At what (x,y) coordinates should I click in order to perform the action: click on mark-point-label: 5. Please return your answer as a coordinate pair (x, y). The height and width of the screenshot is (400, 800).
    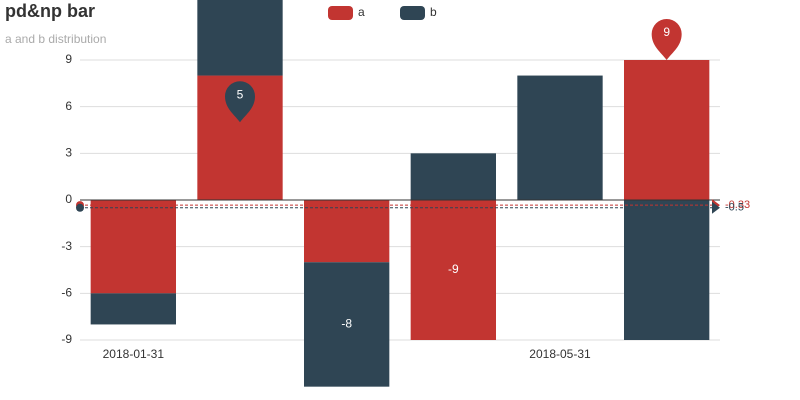
    Looking at the image, I should click on (240, 94).